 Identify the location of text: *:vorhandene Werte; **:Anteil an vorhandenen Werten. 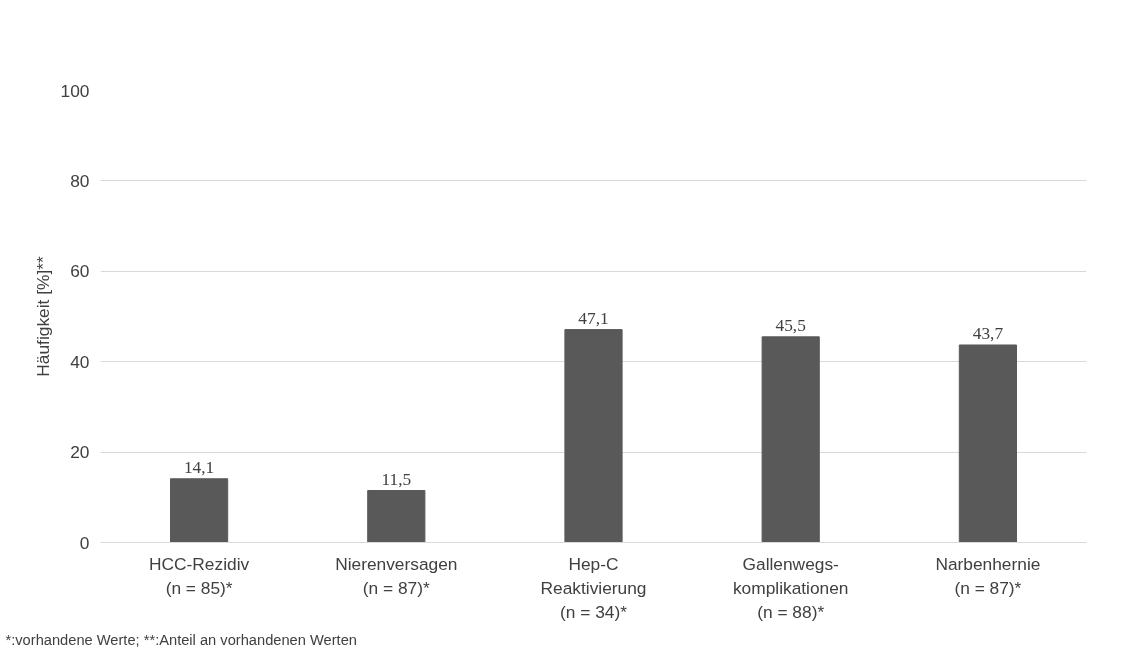
(181, 639).